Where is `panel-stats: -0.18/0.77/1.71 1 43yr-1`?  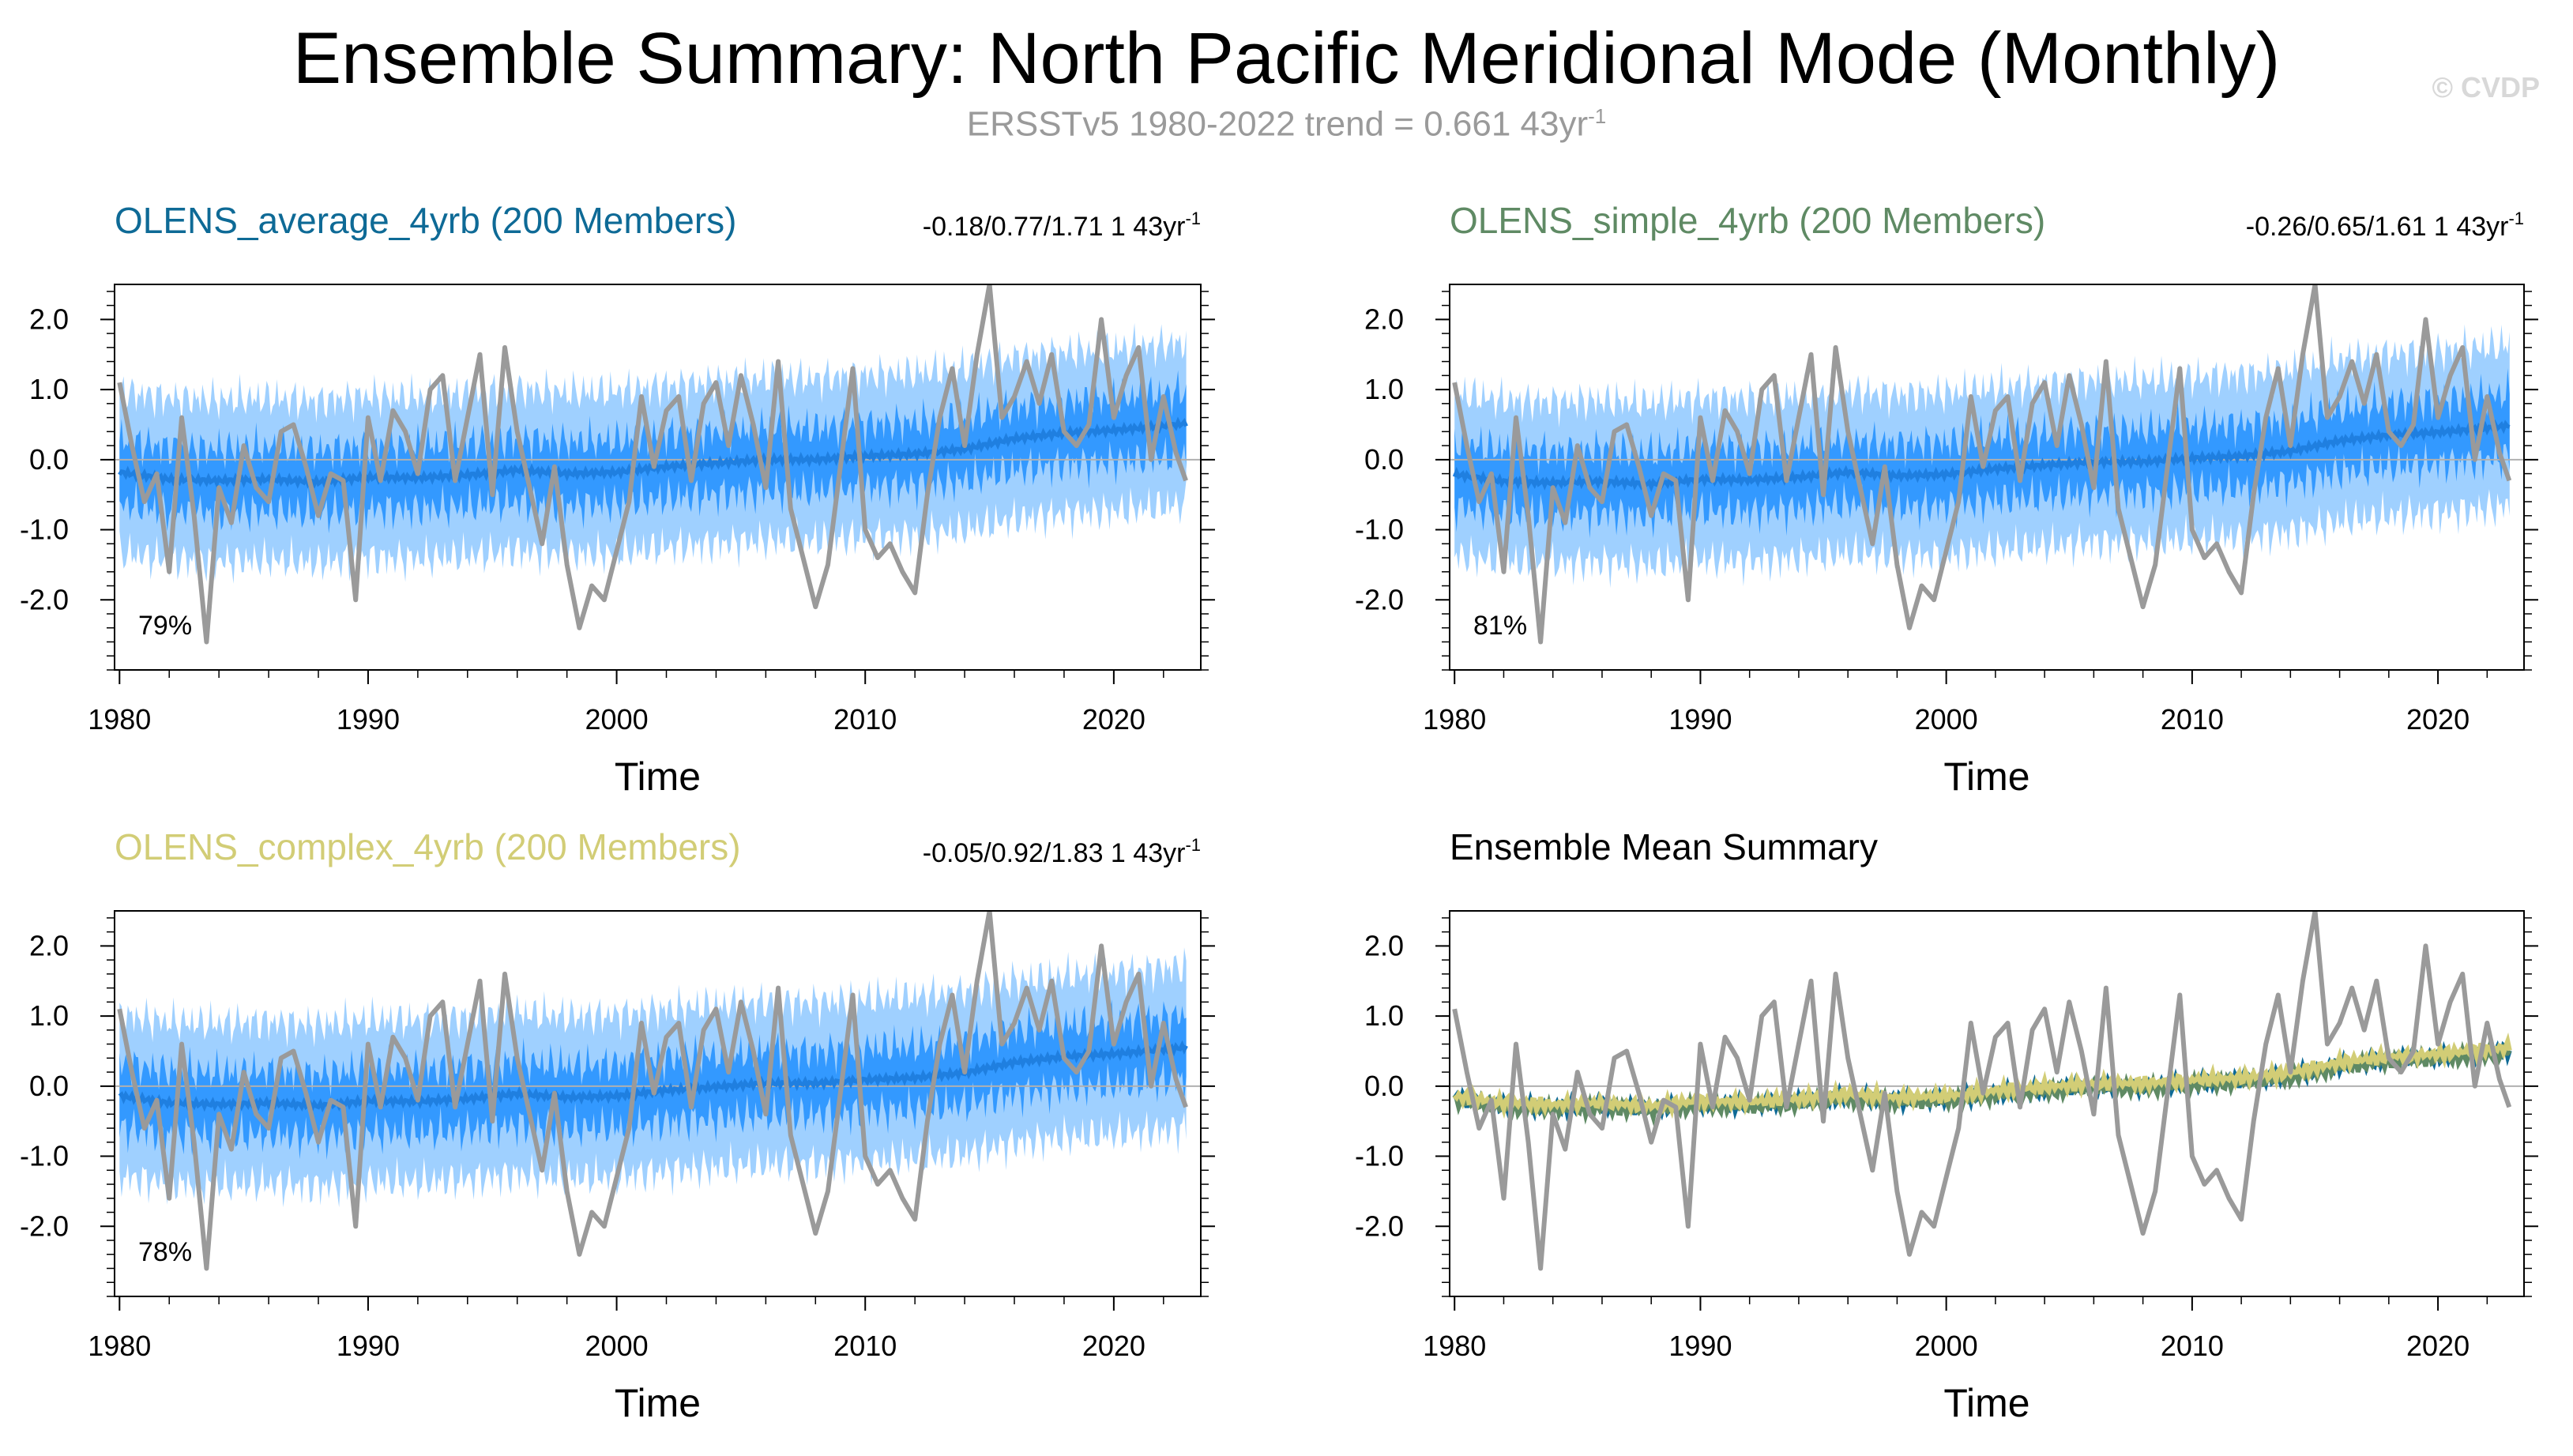 panel-stats: -0.18/0.77/1.71 1 43yr-1 is located at coordinates (1062, 225).